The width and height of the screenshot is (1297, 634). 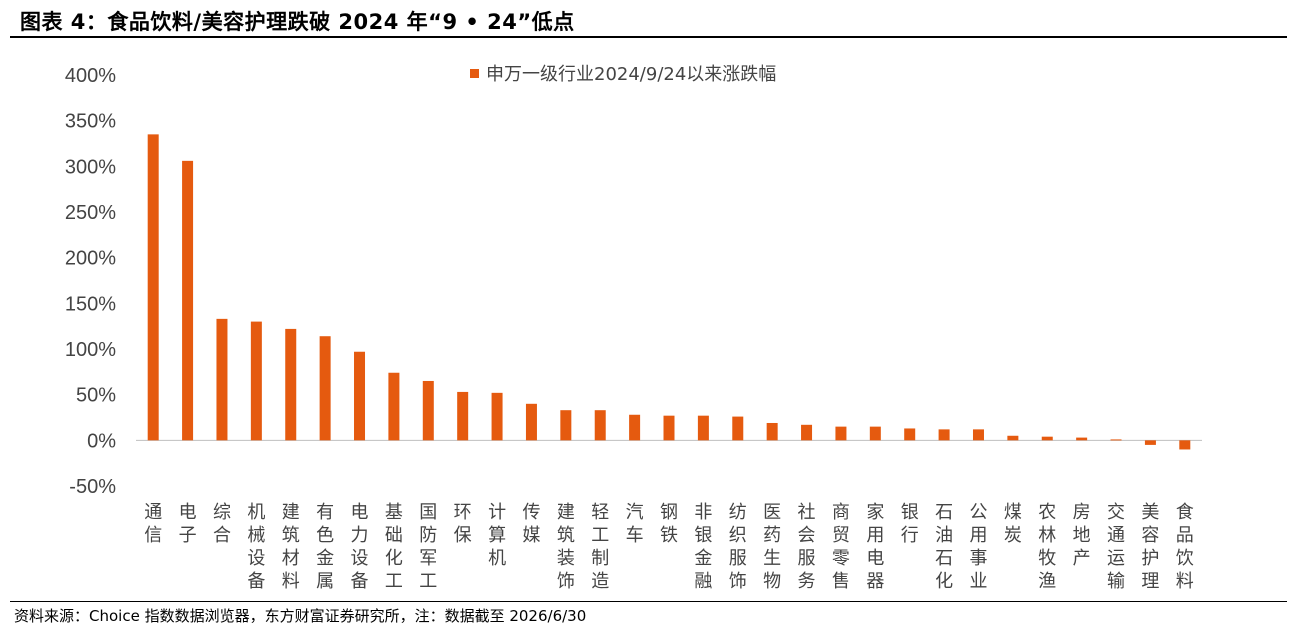 What do you see at coordinates (944, 547) in the screenshot?
I see `x-tick-label: 石油石化` at bounding box center [944, 547].